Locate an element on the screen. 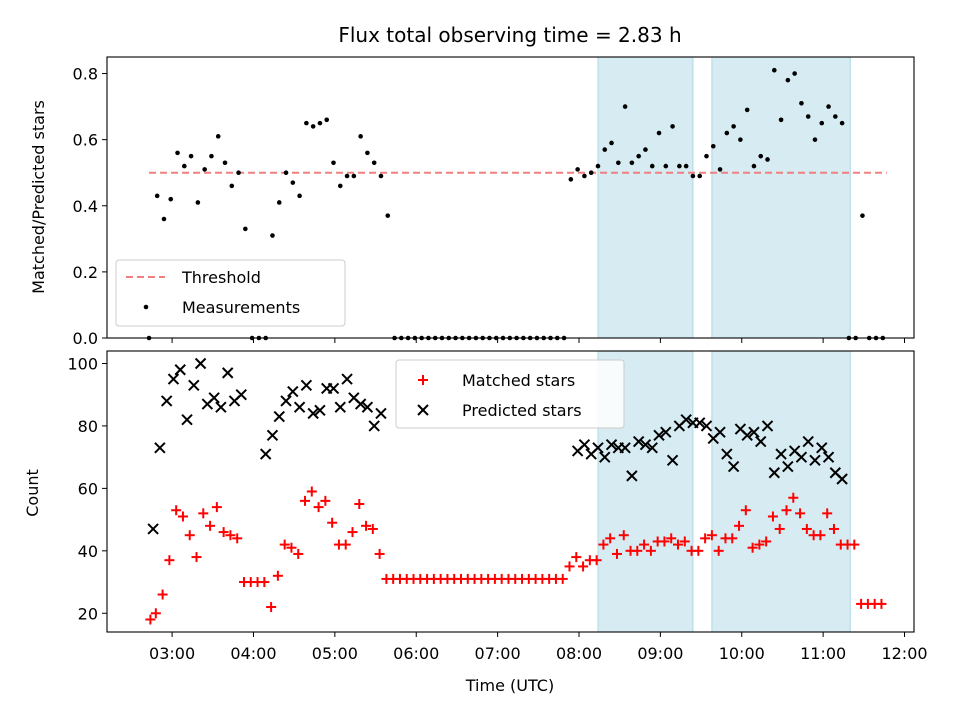  bottom-series-1-point-50-b is located at coordinates (699, 423).